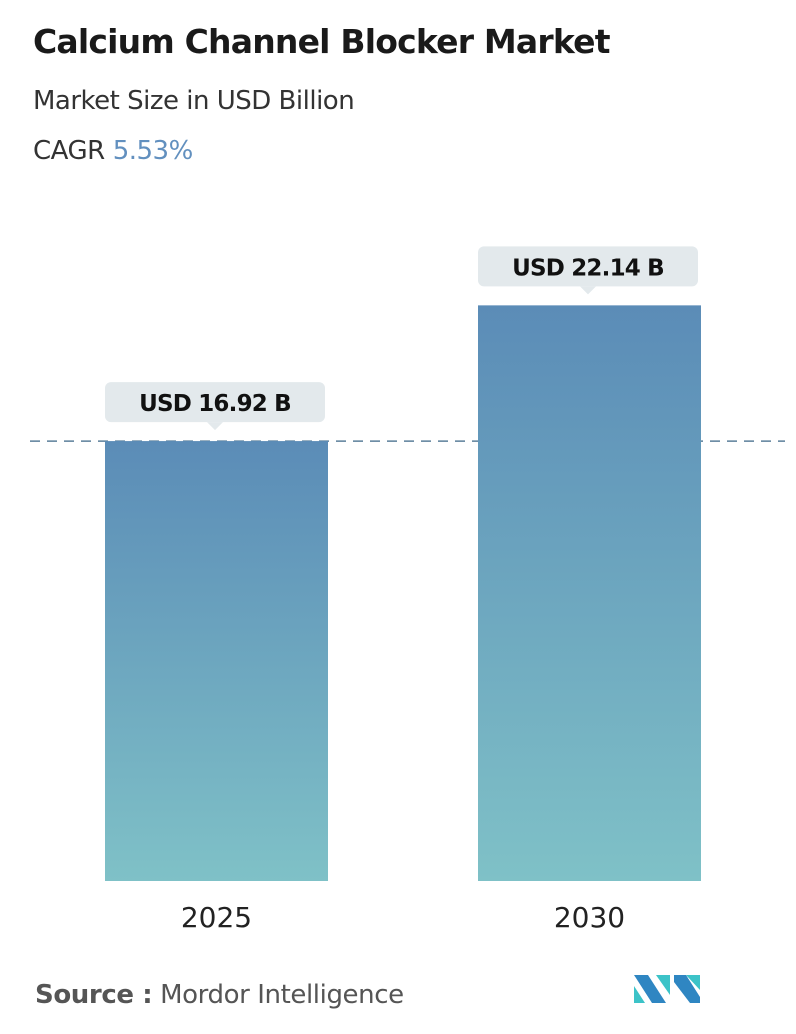 This screenshot has width=796, height=1034. I want to click on data-label: USD 16.92 B, so click(215, 404).